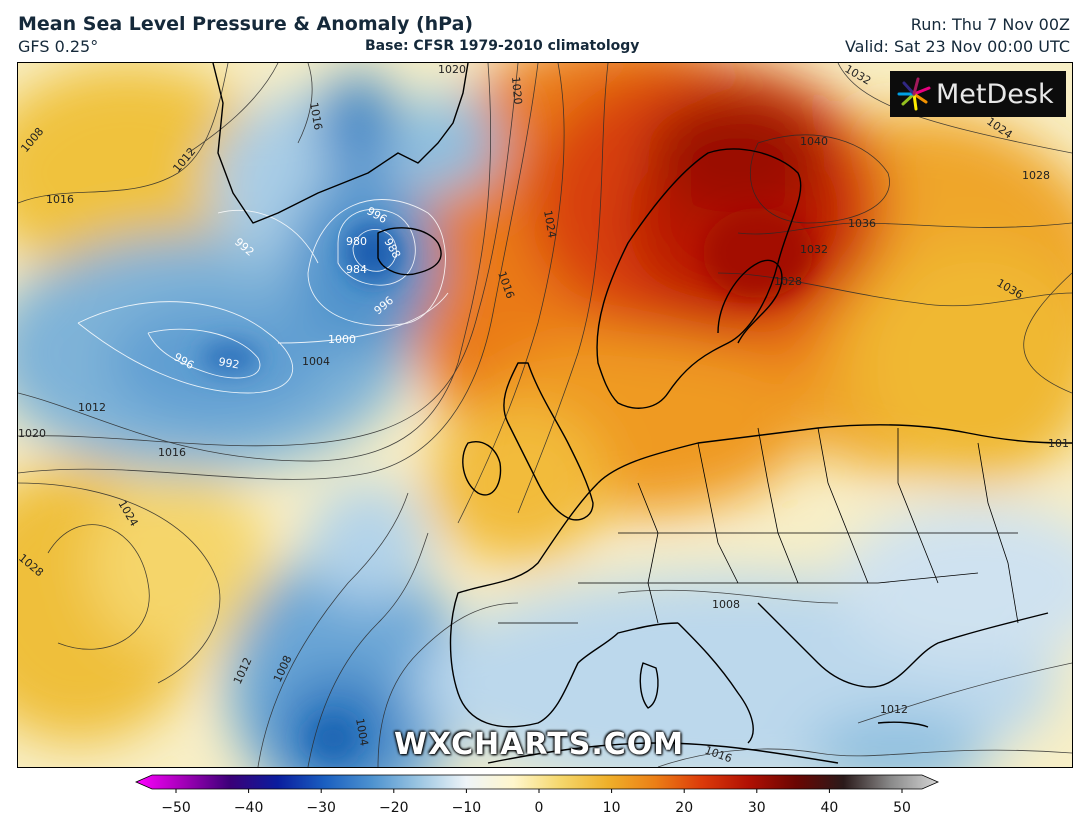 The image size is (1088, 833). What do you see at coordinates (482, 468) in the screenshot?
I see `ireland-coast` at bounding box center [482, 468].